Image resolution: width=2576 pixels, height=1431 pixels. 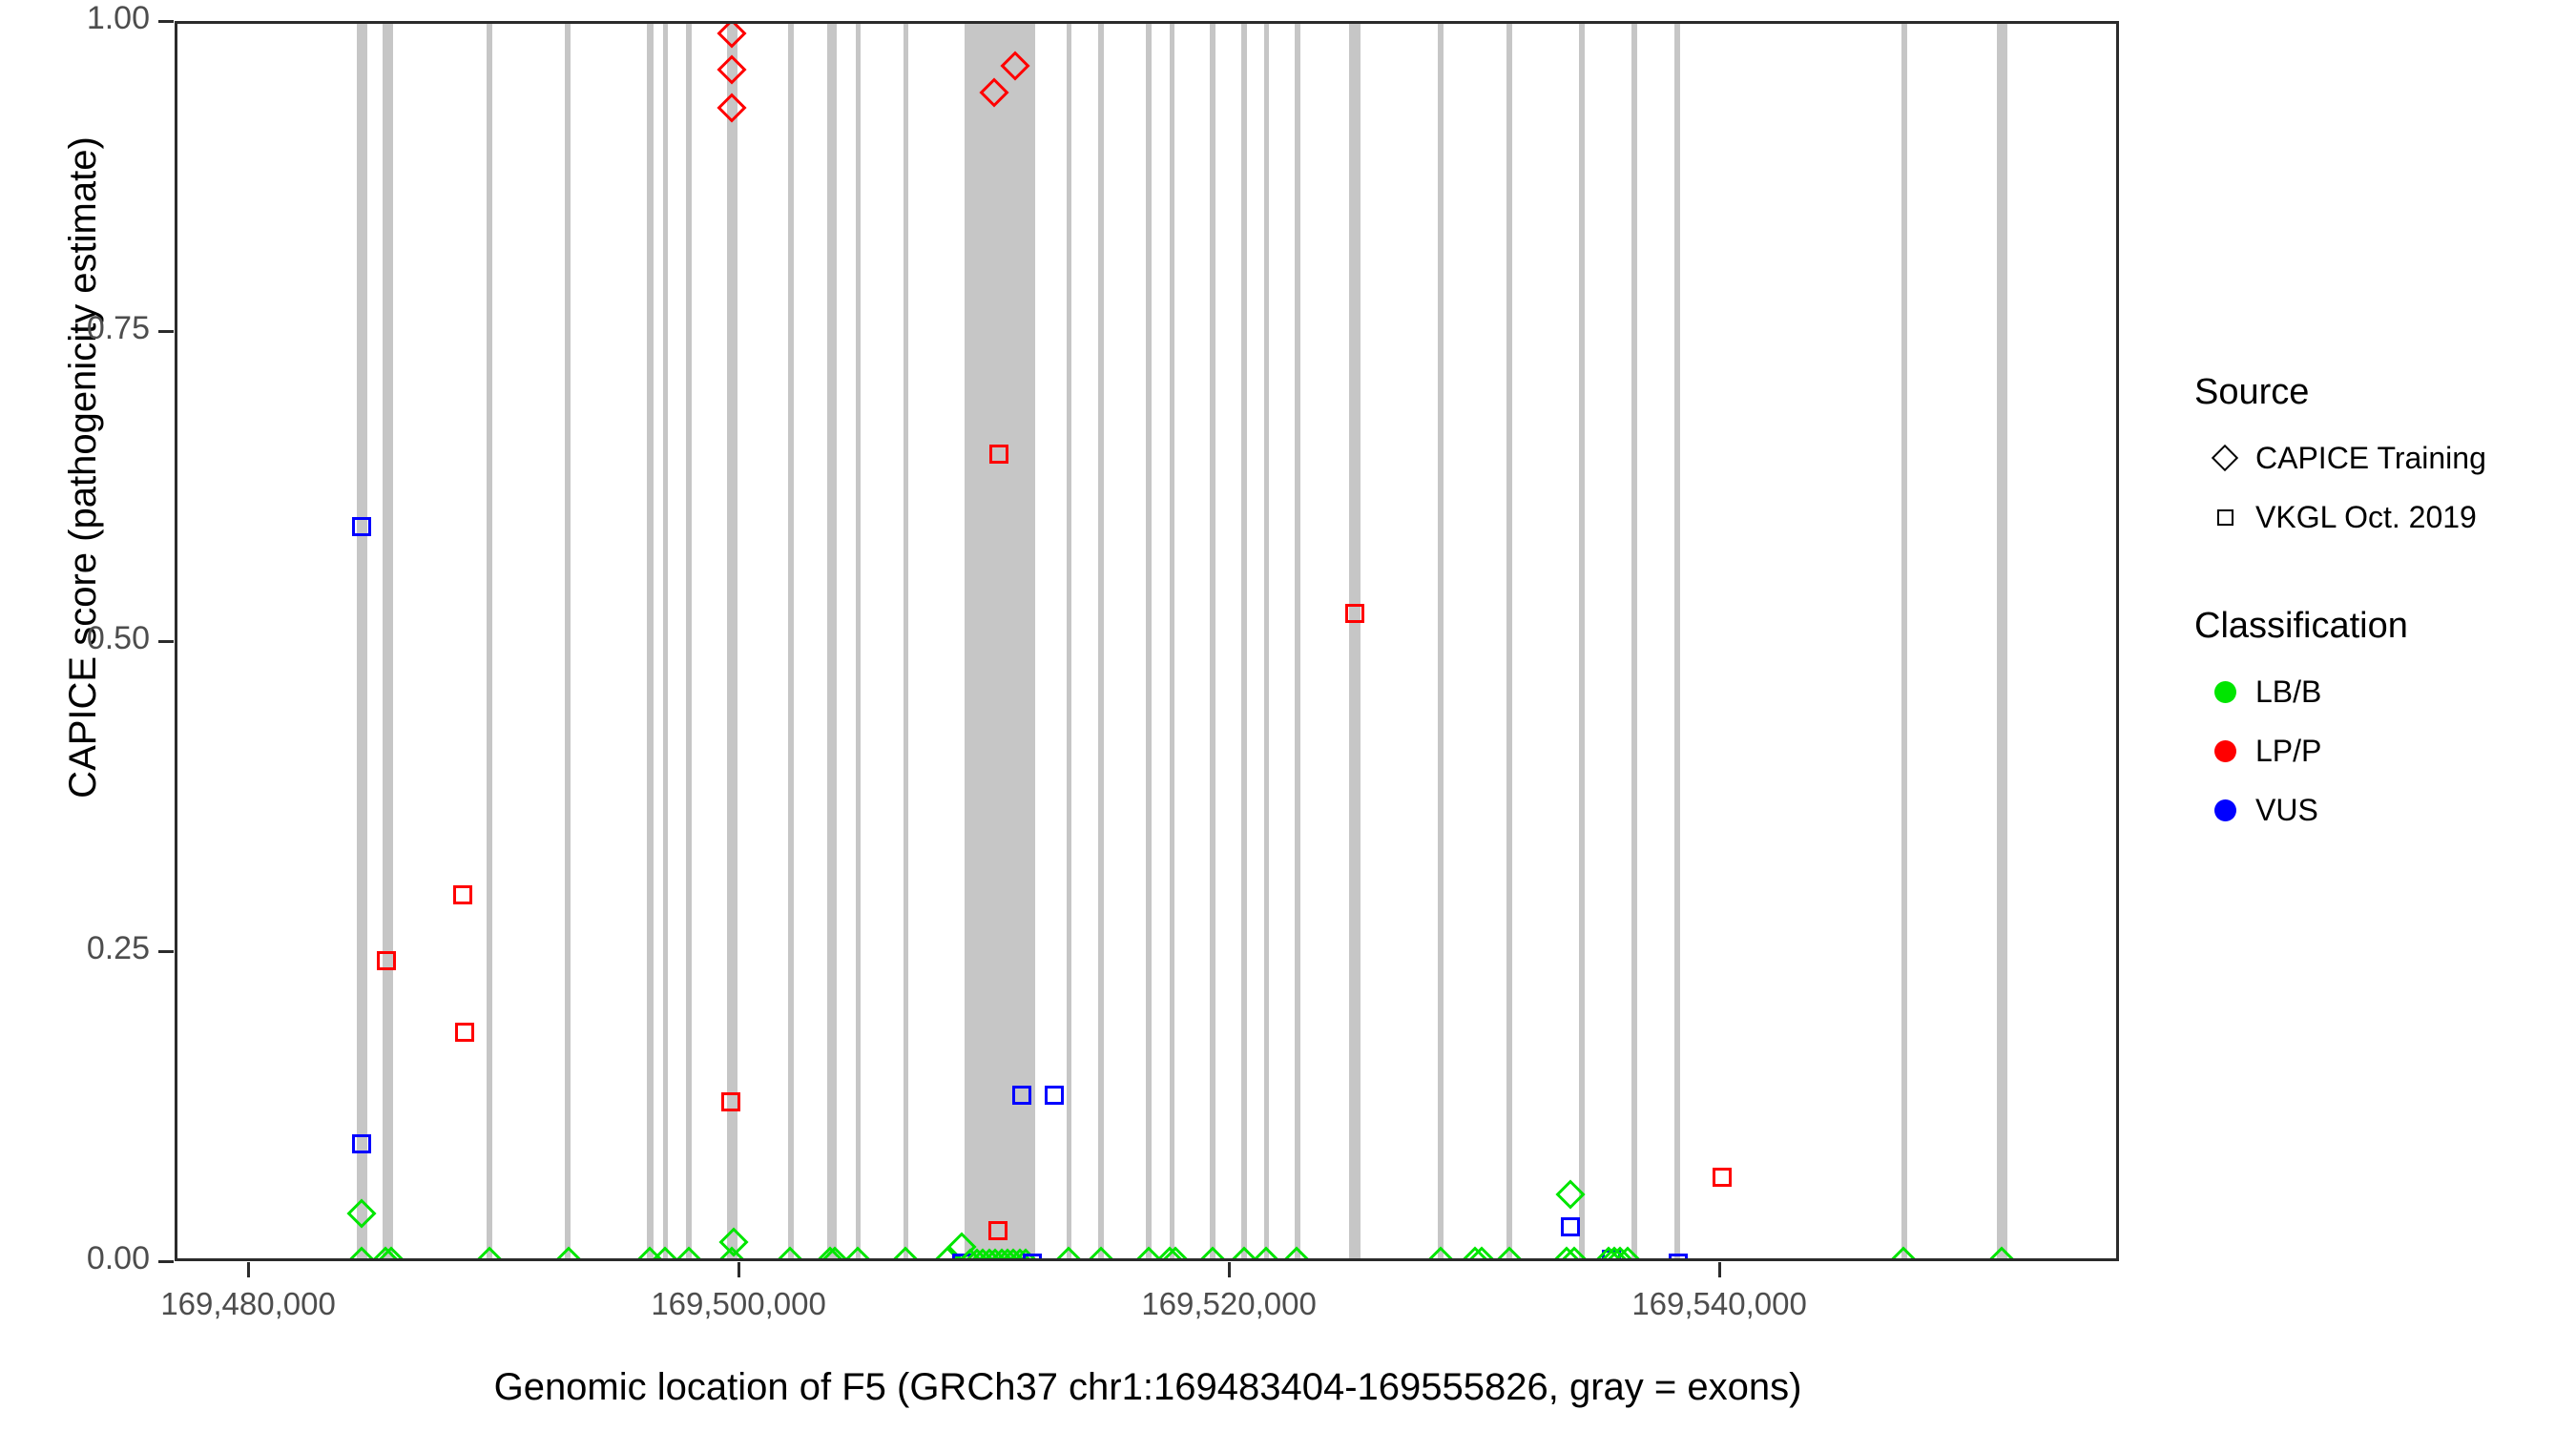 What do you see at coordinates (118, 638) in the screenshot?
I see `y-tick-label: 0.50` at bounding box center [118, 638].